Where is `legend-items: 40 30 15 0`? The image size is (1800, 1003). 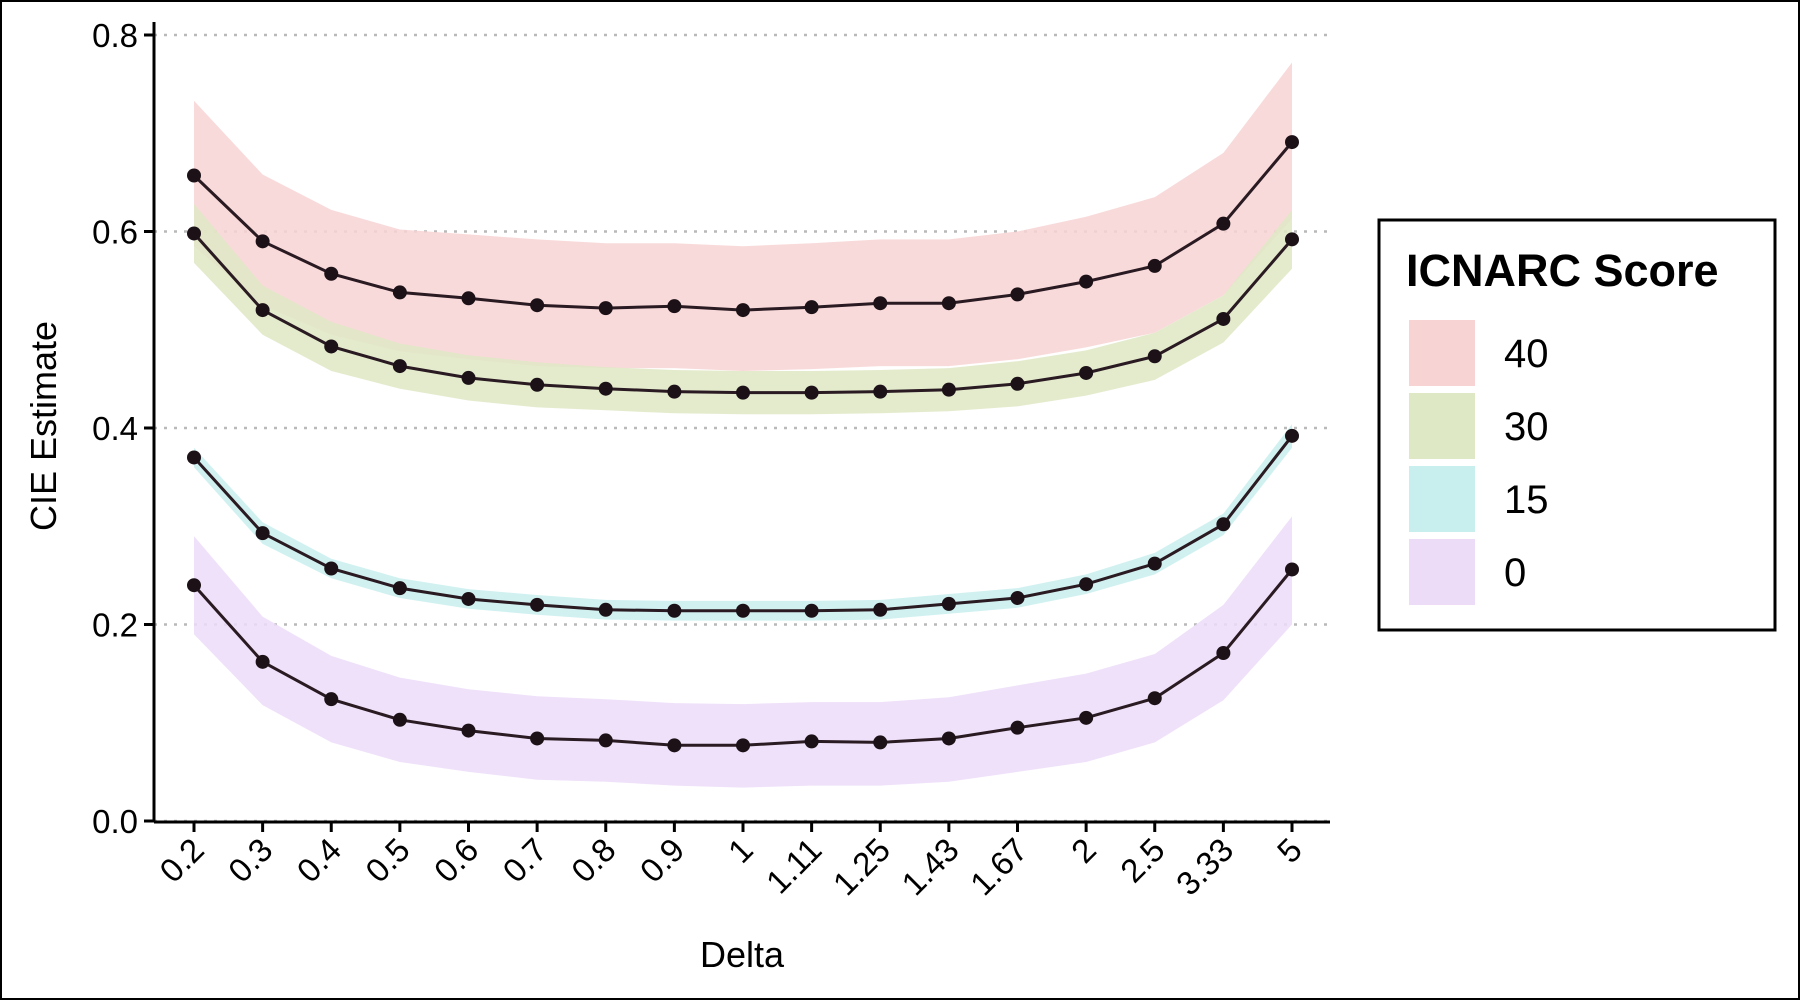
legend-items: 40 30 15 0 is located at coordinates (1479, 462).